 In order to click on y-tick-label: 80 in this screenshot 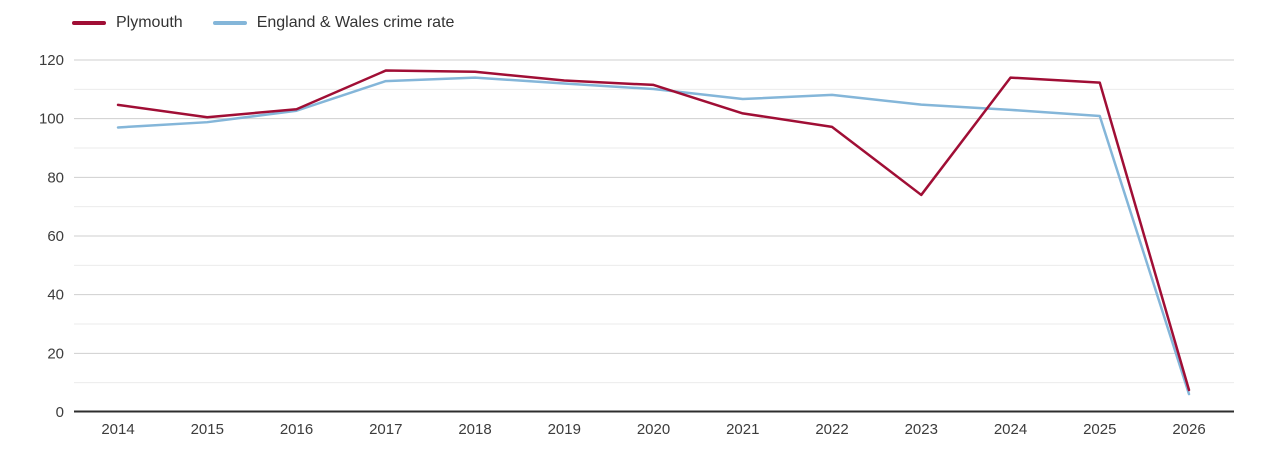, I will do `click(55, 177)`.